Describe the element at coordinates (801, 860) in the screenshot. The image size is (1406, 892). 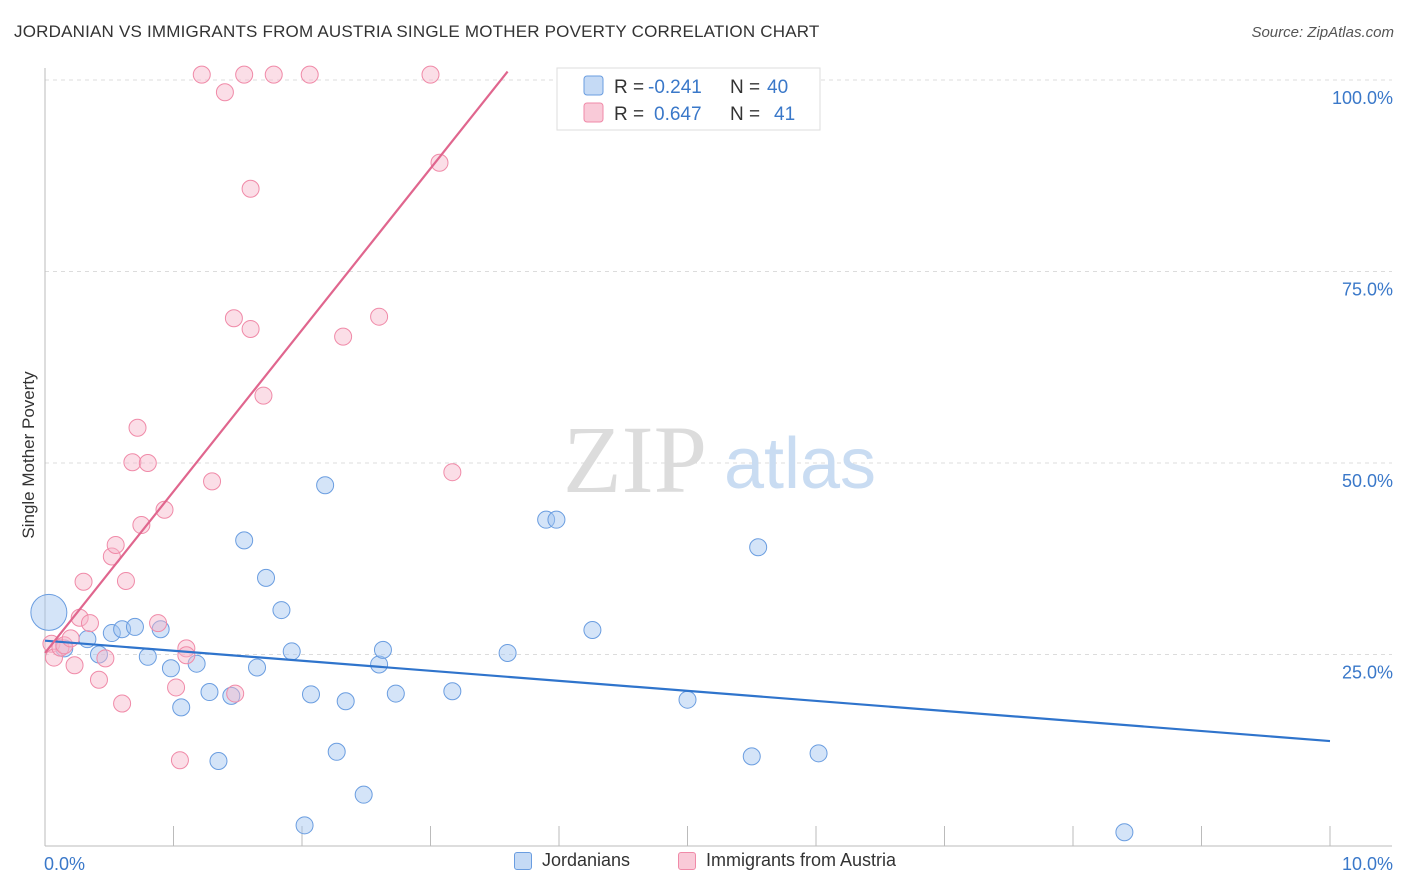
I see `legend-label-austria: Immigrants from Austria` at that location.